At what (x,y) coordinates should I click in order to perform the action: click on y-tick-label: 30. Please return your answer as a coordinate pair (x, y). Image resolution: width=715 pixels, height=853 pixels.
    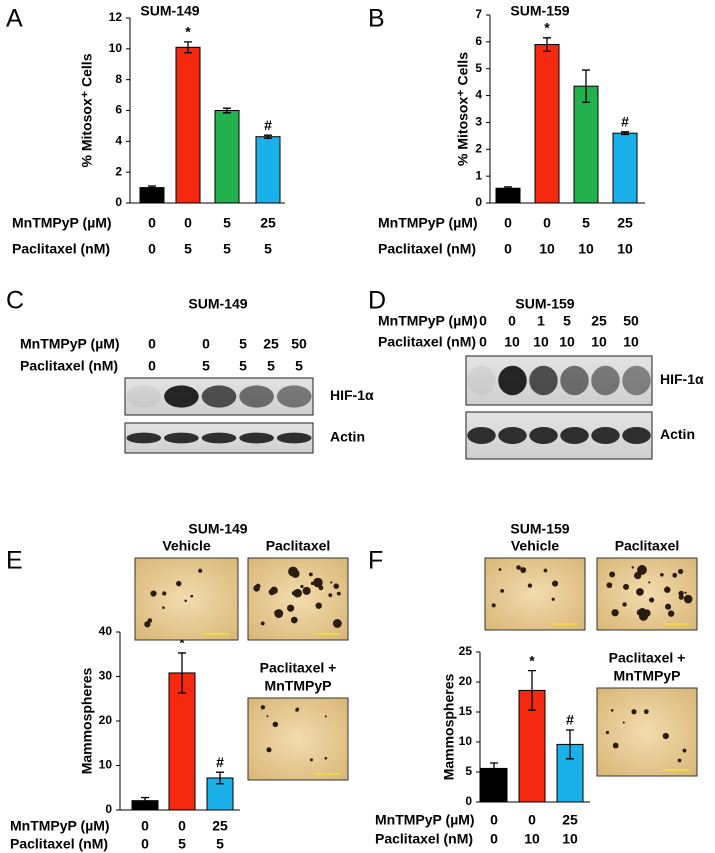
    Looking at the image, I should click on (106, 676).